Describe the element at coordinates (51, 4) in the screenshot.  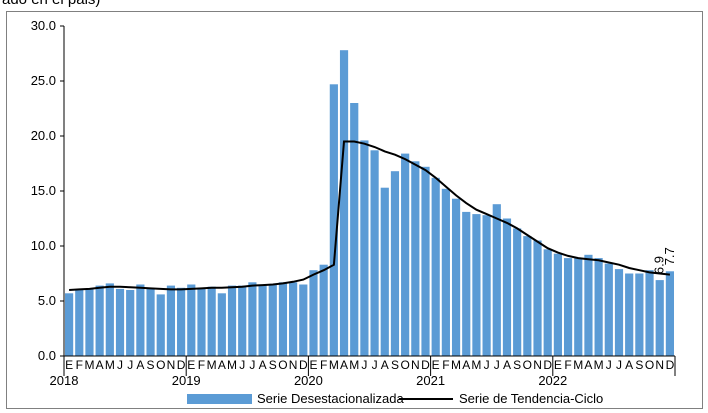
I see `header-text: ado en el pais)` at that location.